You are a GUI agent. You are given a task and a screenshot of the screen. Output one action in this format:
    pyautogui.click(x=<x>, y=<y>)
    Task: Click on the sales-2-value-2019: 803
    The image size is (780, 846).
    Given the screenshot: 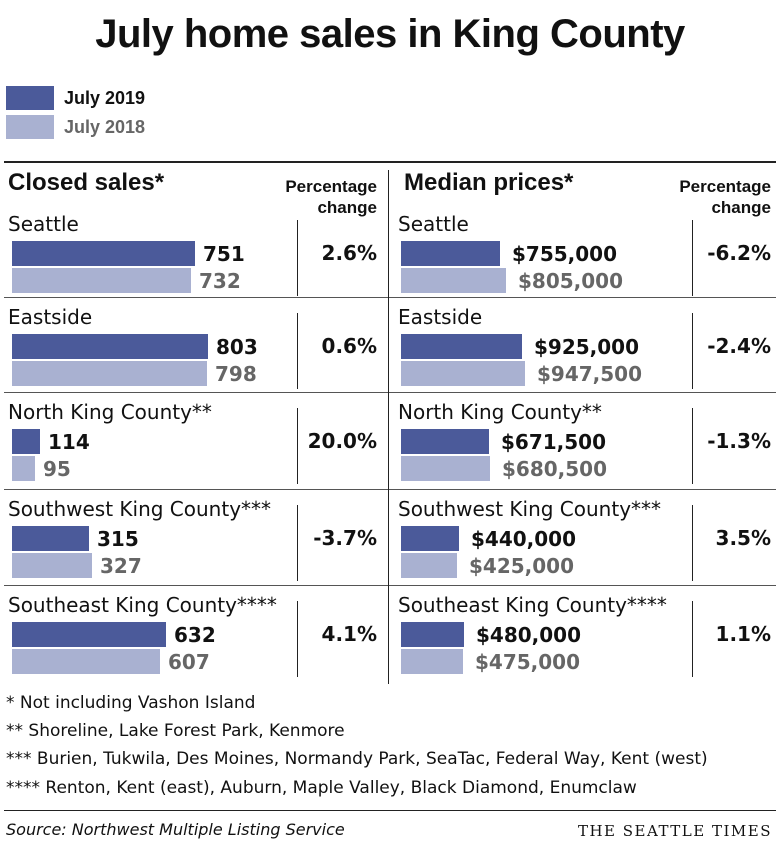 What is the action you would take?
    pyautogui.click(x=237, y=347)
    